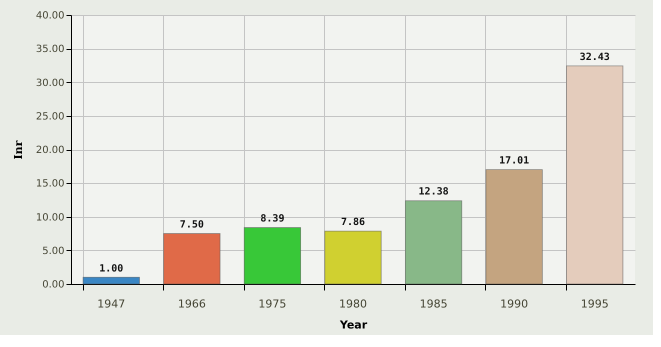 The height and width of the screenshot is (347, 661). I want to click on y-tick-label: 10.00, so click(50, 218).